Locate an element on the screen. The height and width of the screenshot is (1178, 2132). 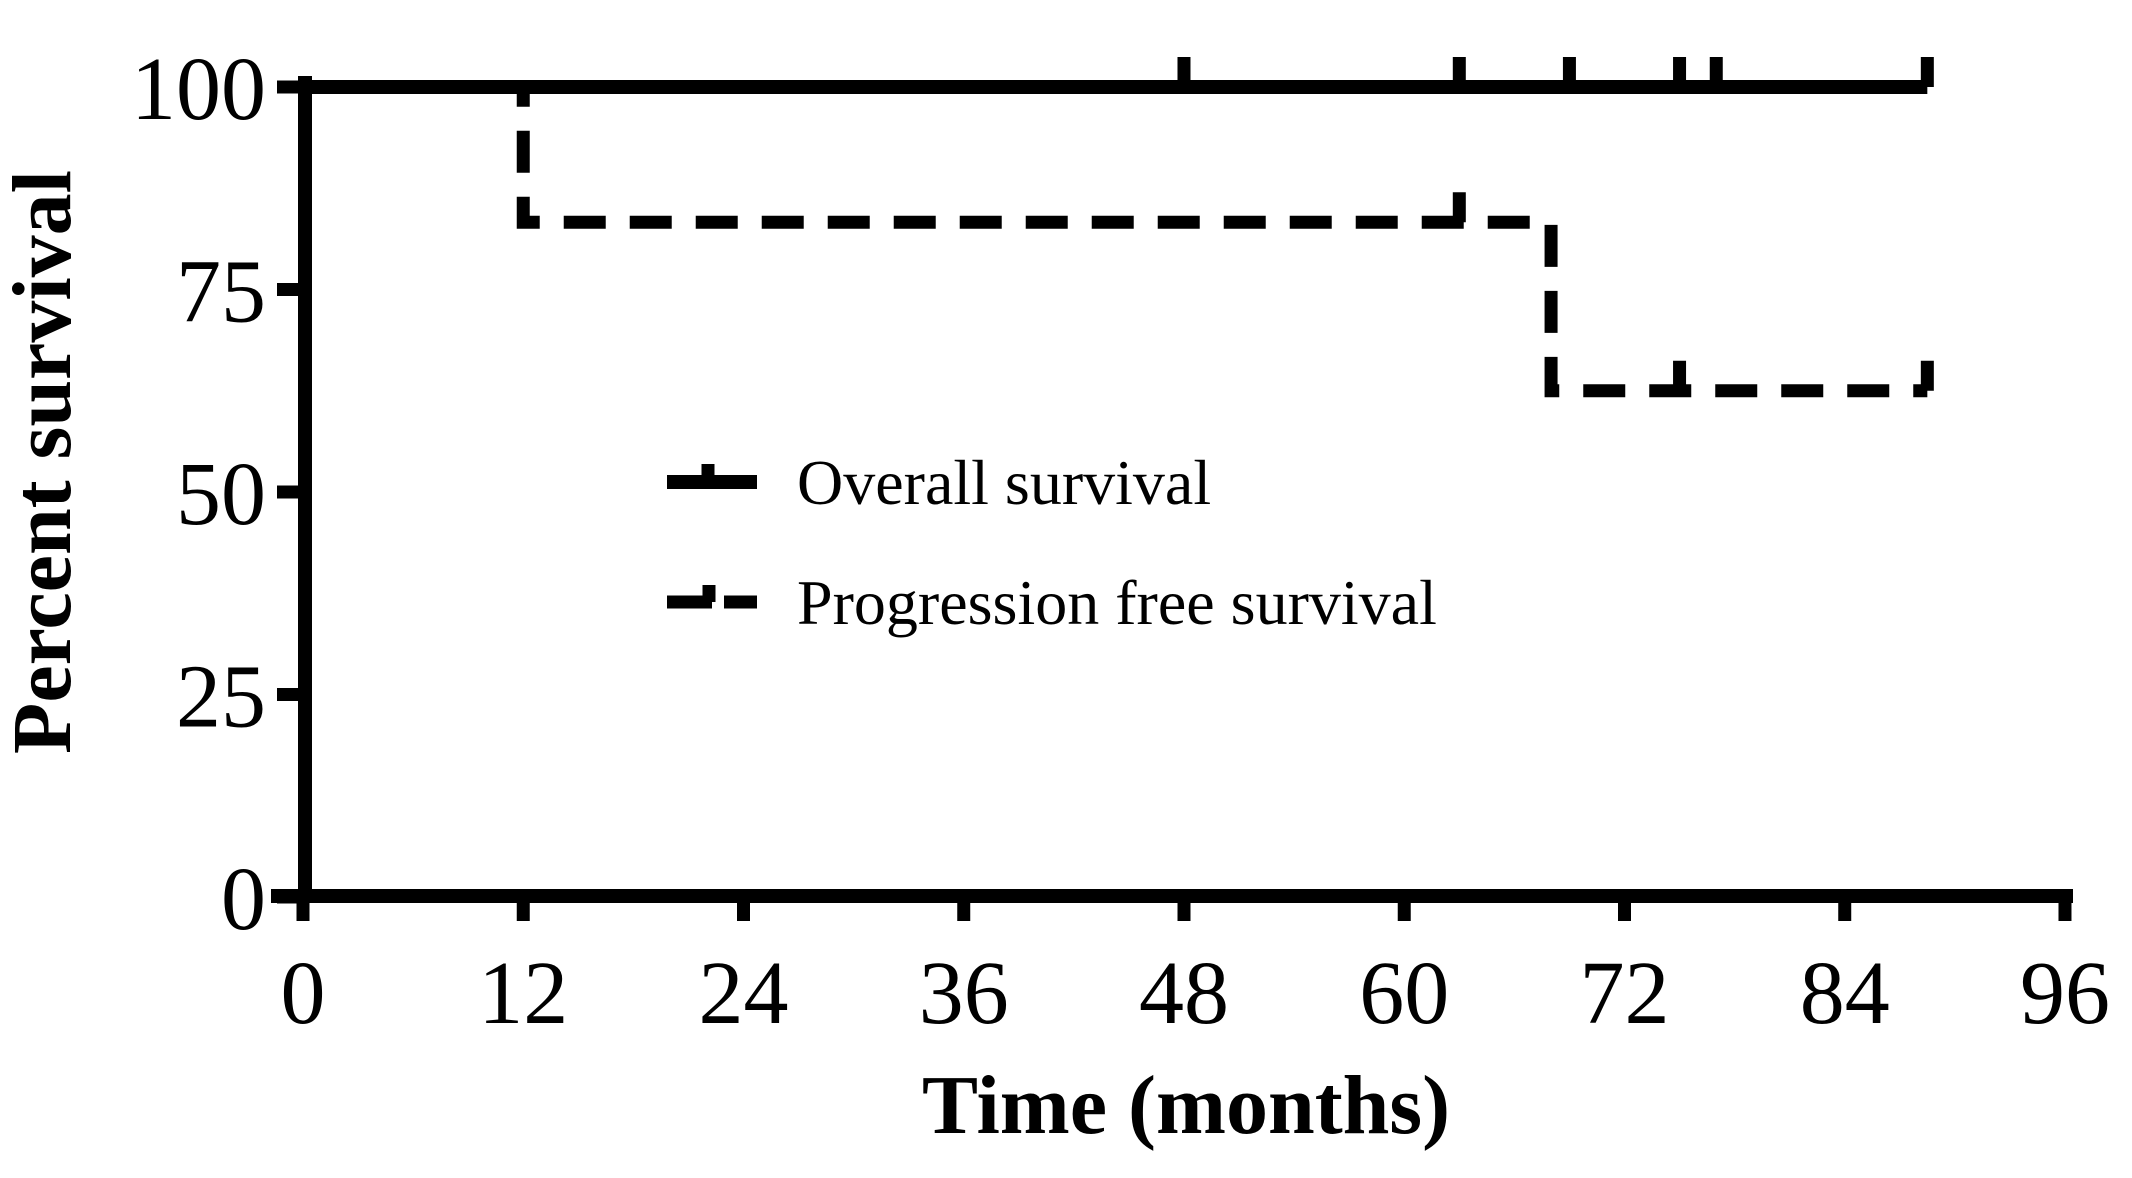
x-axis-tick-label: 36 is located at coordinates (964, 993).